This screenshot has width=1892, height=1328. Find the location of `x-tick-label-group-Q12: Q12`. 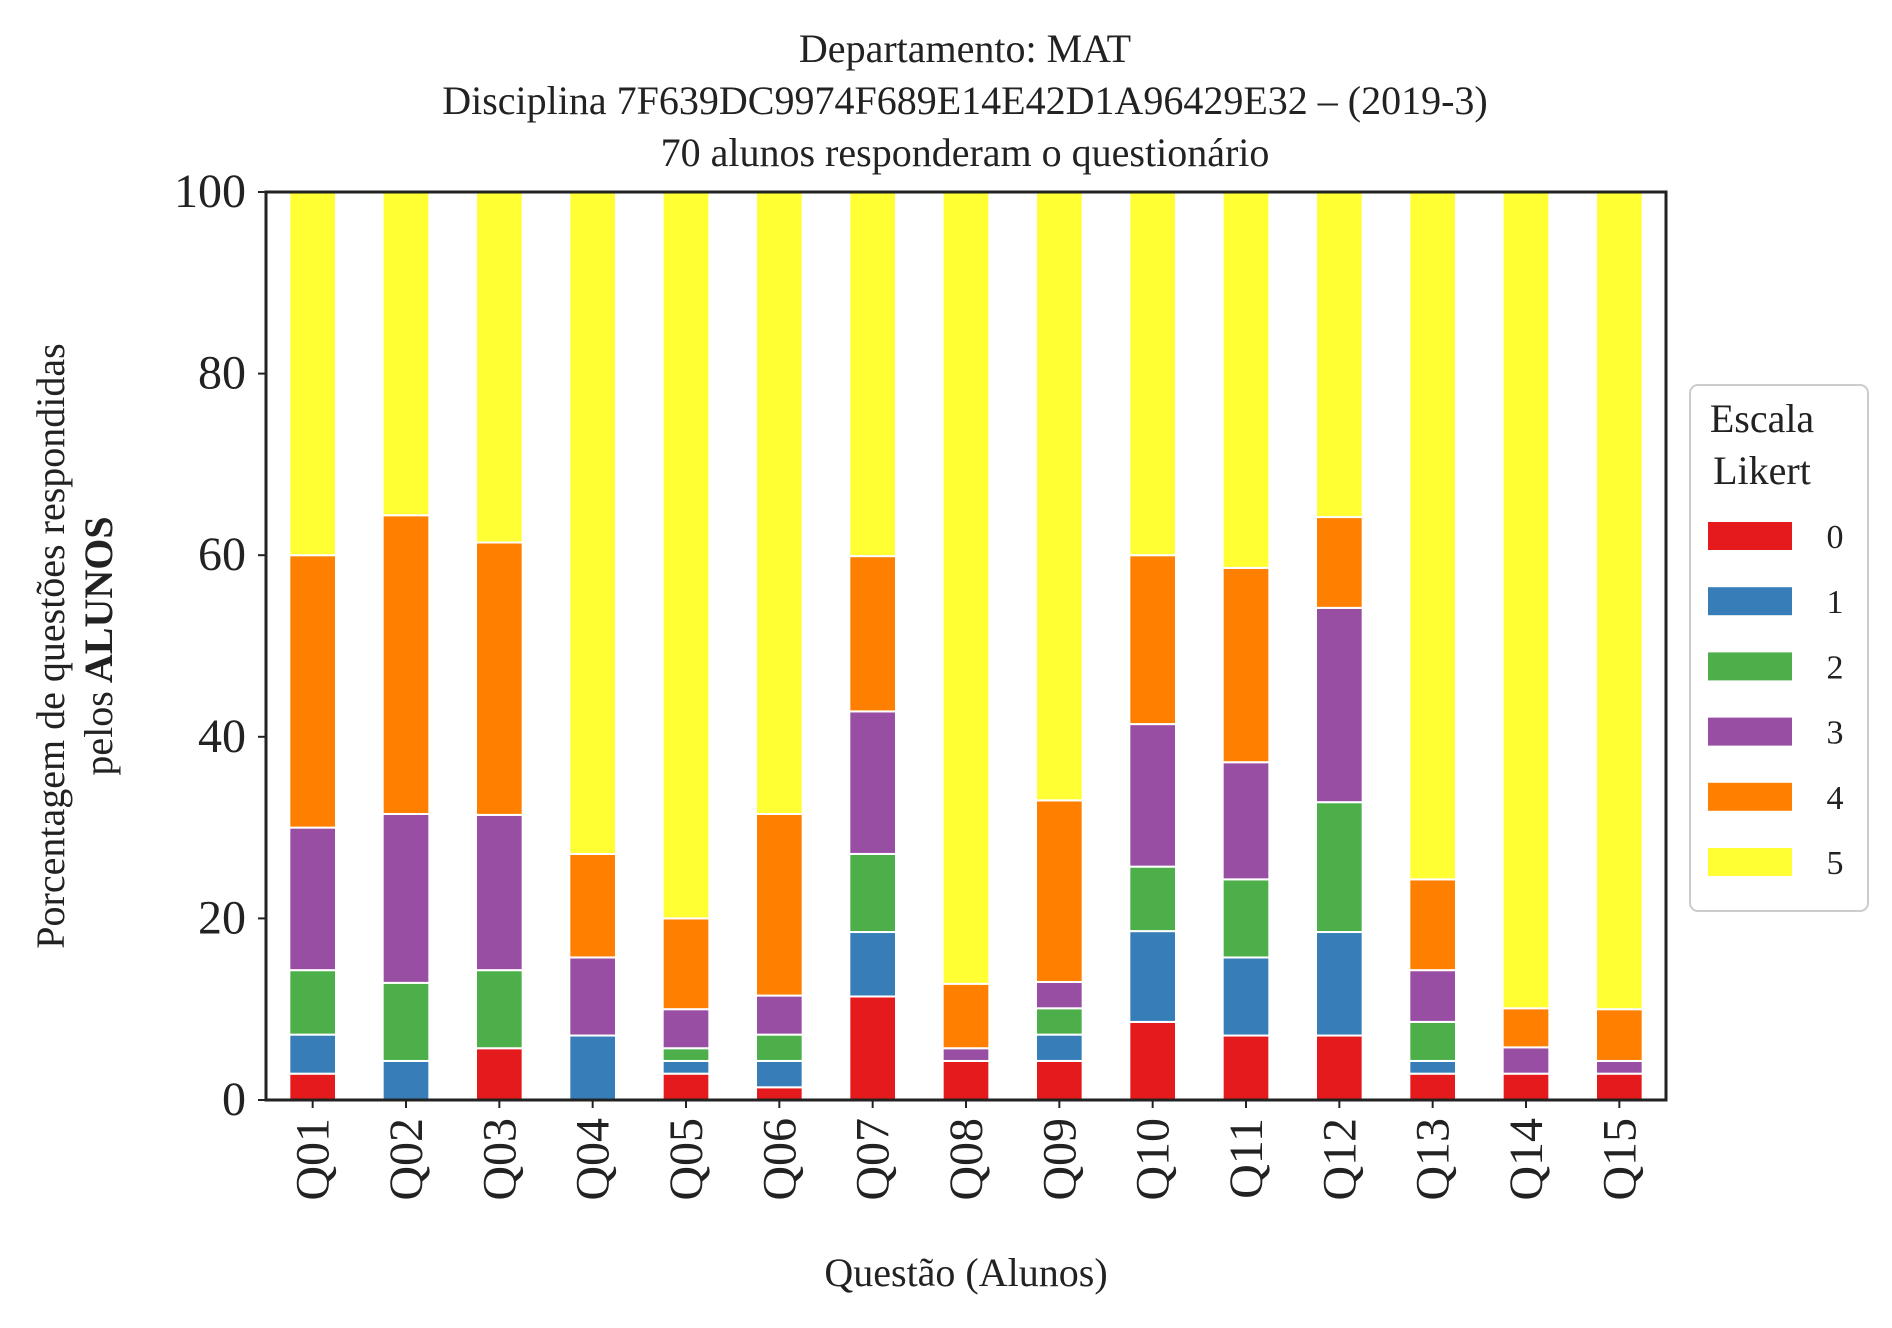

x-tick-label-group-Q12: Q12 is located at coordinates (1339, 1159).